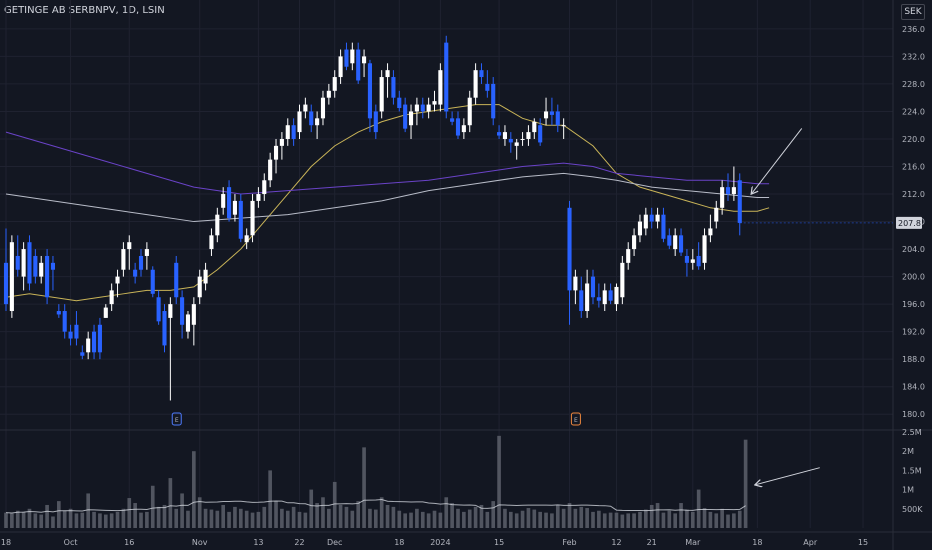 This screenshot has height=550, width=932. Describe the element at coordinates (258, 542) in the screenshot. I see `time-tick-label: 13` at that location.